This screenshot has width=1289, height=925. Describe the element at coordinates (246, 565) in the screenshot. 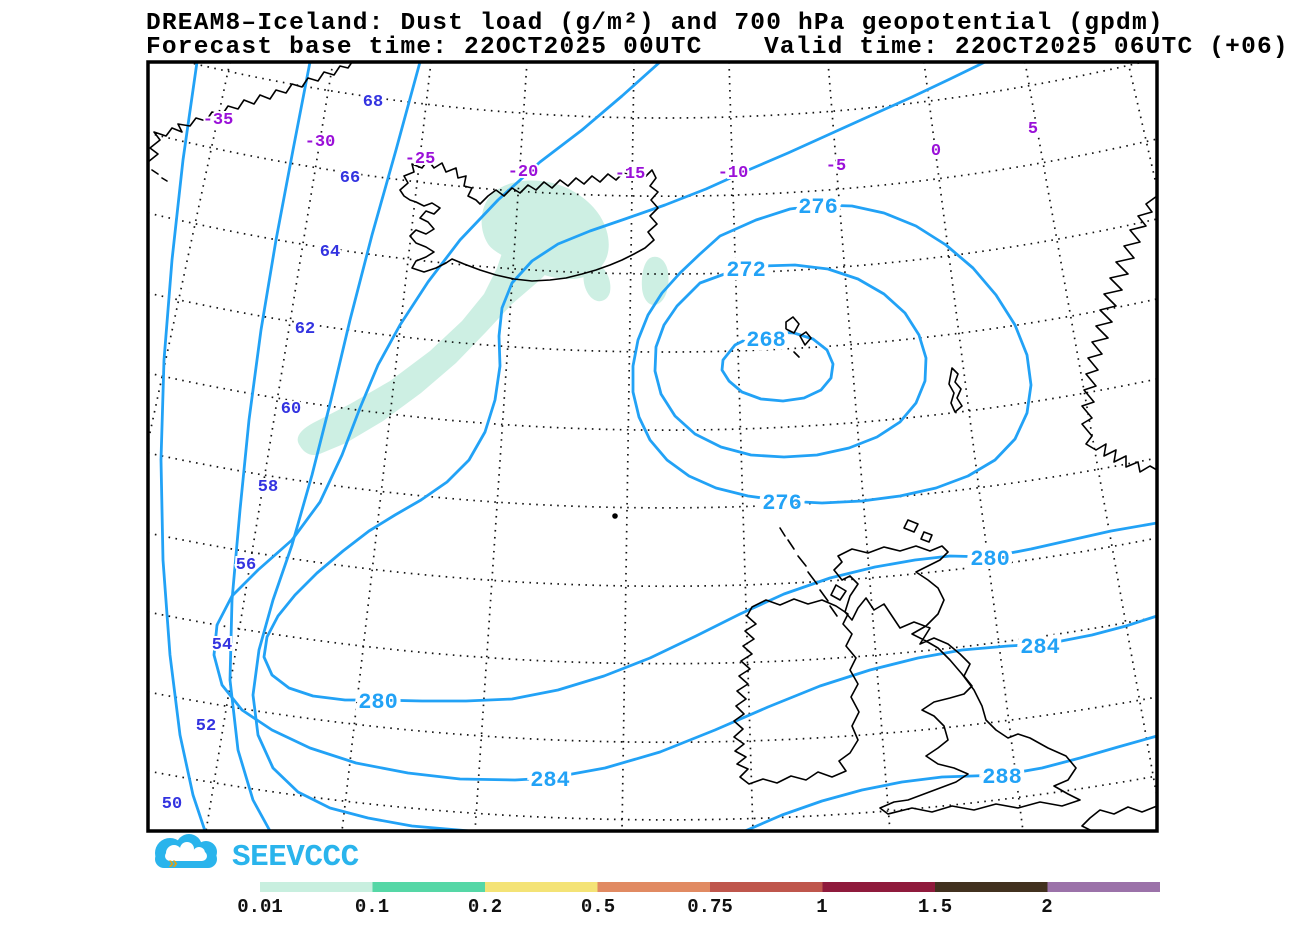

I see `lat-label: 56` at that location.